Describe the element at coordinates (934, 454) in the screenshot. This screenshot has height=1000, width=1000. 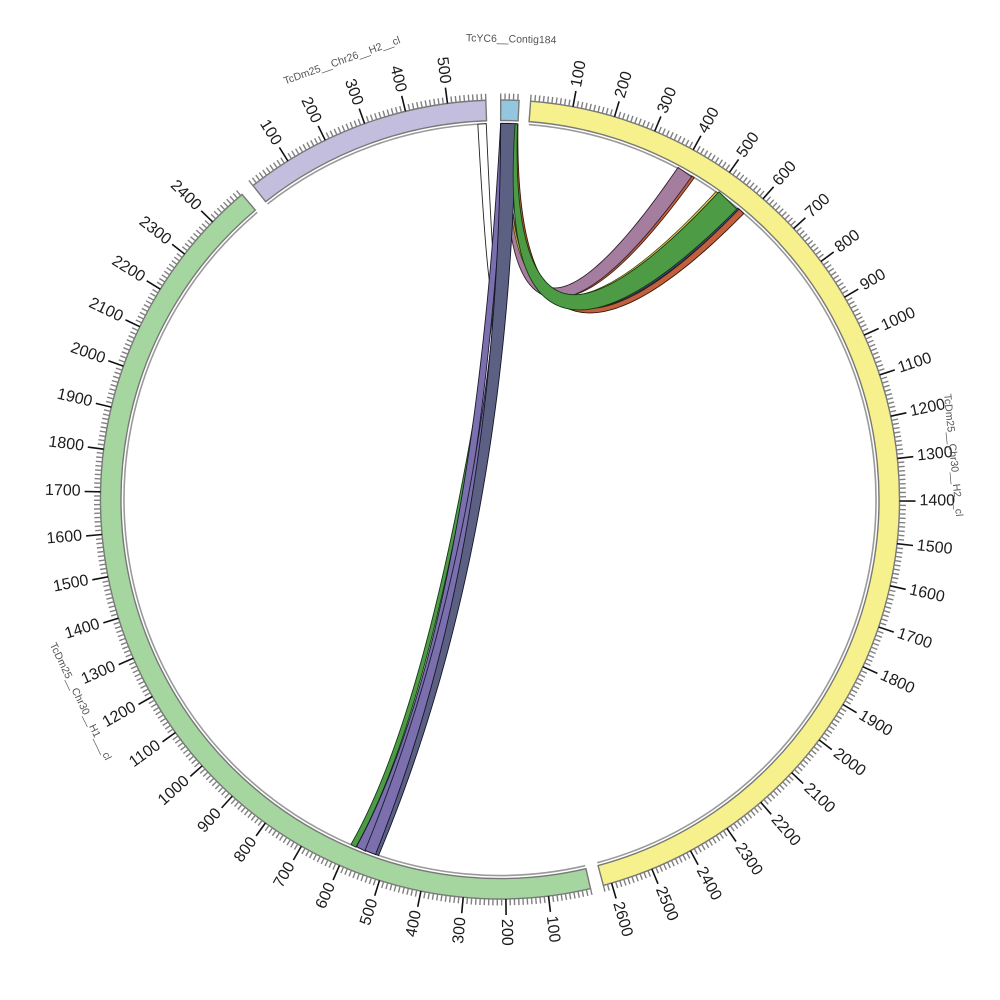
I see `svg-text: 1300` at that location.